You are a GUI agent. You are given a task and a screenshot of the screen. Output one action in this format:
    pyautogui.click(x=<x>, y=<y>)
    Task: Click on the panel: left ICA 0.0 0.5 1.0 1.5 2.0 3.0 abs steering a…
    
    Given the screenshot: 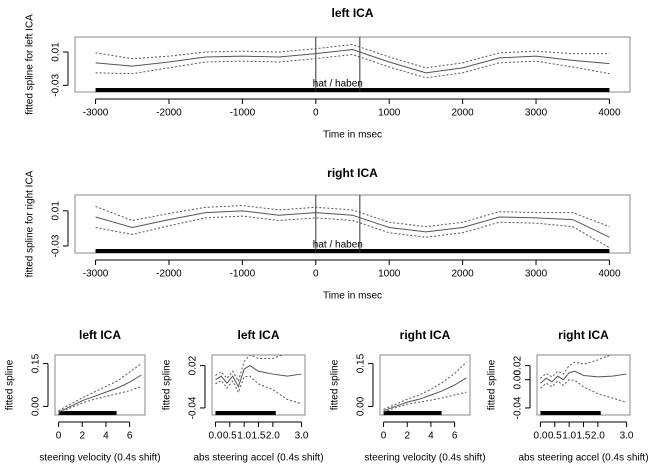 What is the action you would take?
    pyautogui.click(x=243, y=395)
    